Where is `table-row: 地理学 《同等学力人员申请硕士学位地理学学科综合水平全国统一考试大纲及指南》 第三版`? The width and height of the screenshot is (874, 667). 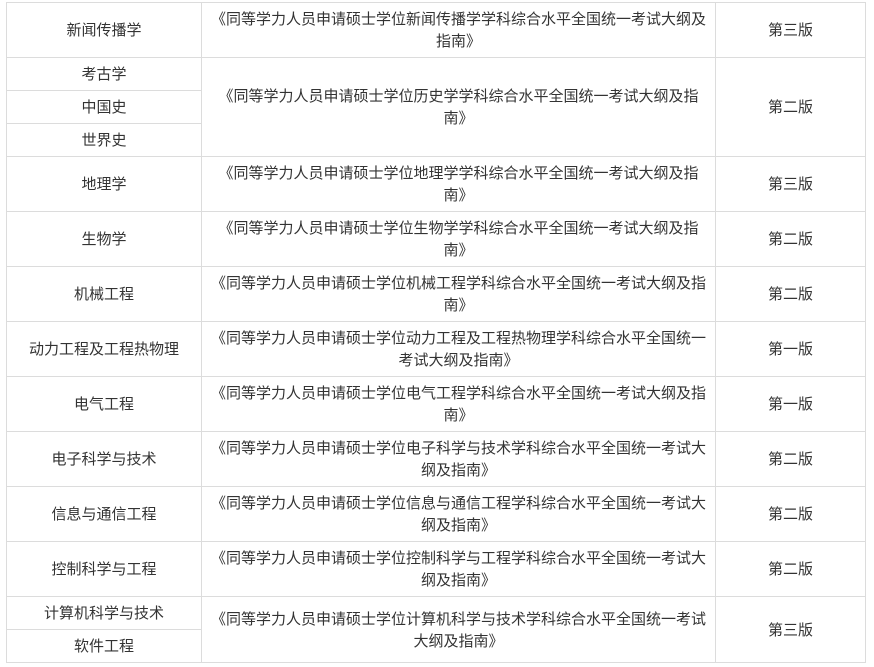 table-row: 地理学 《同等学力人员申请硕士学位地理学学科综合水平全国统一考试大纲及指南》 第三版 is located at coordinates (436, 184).